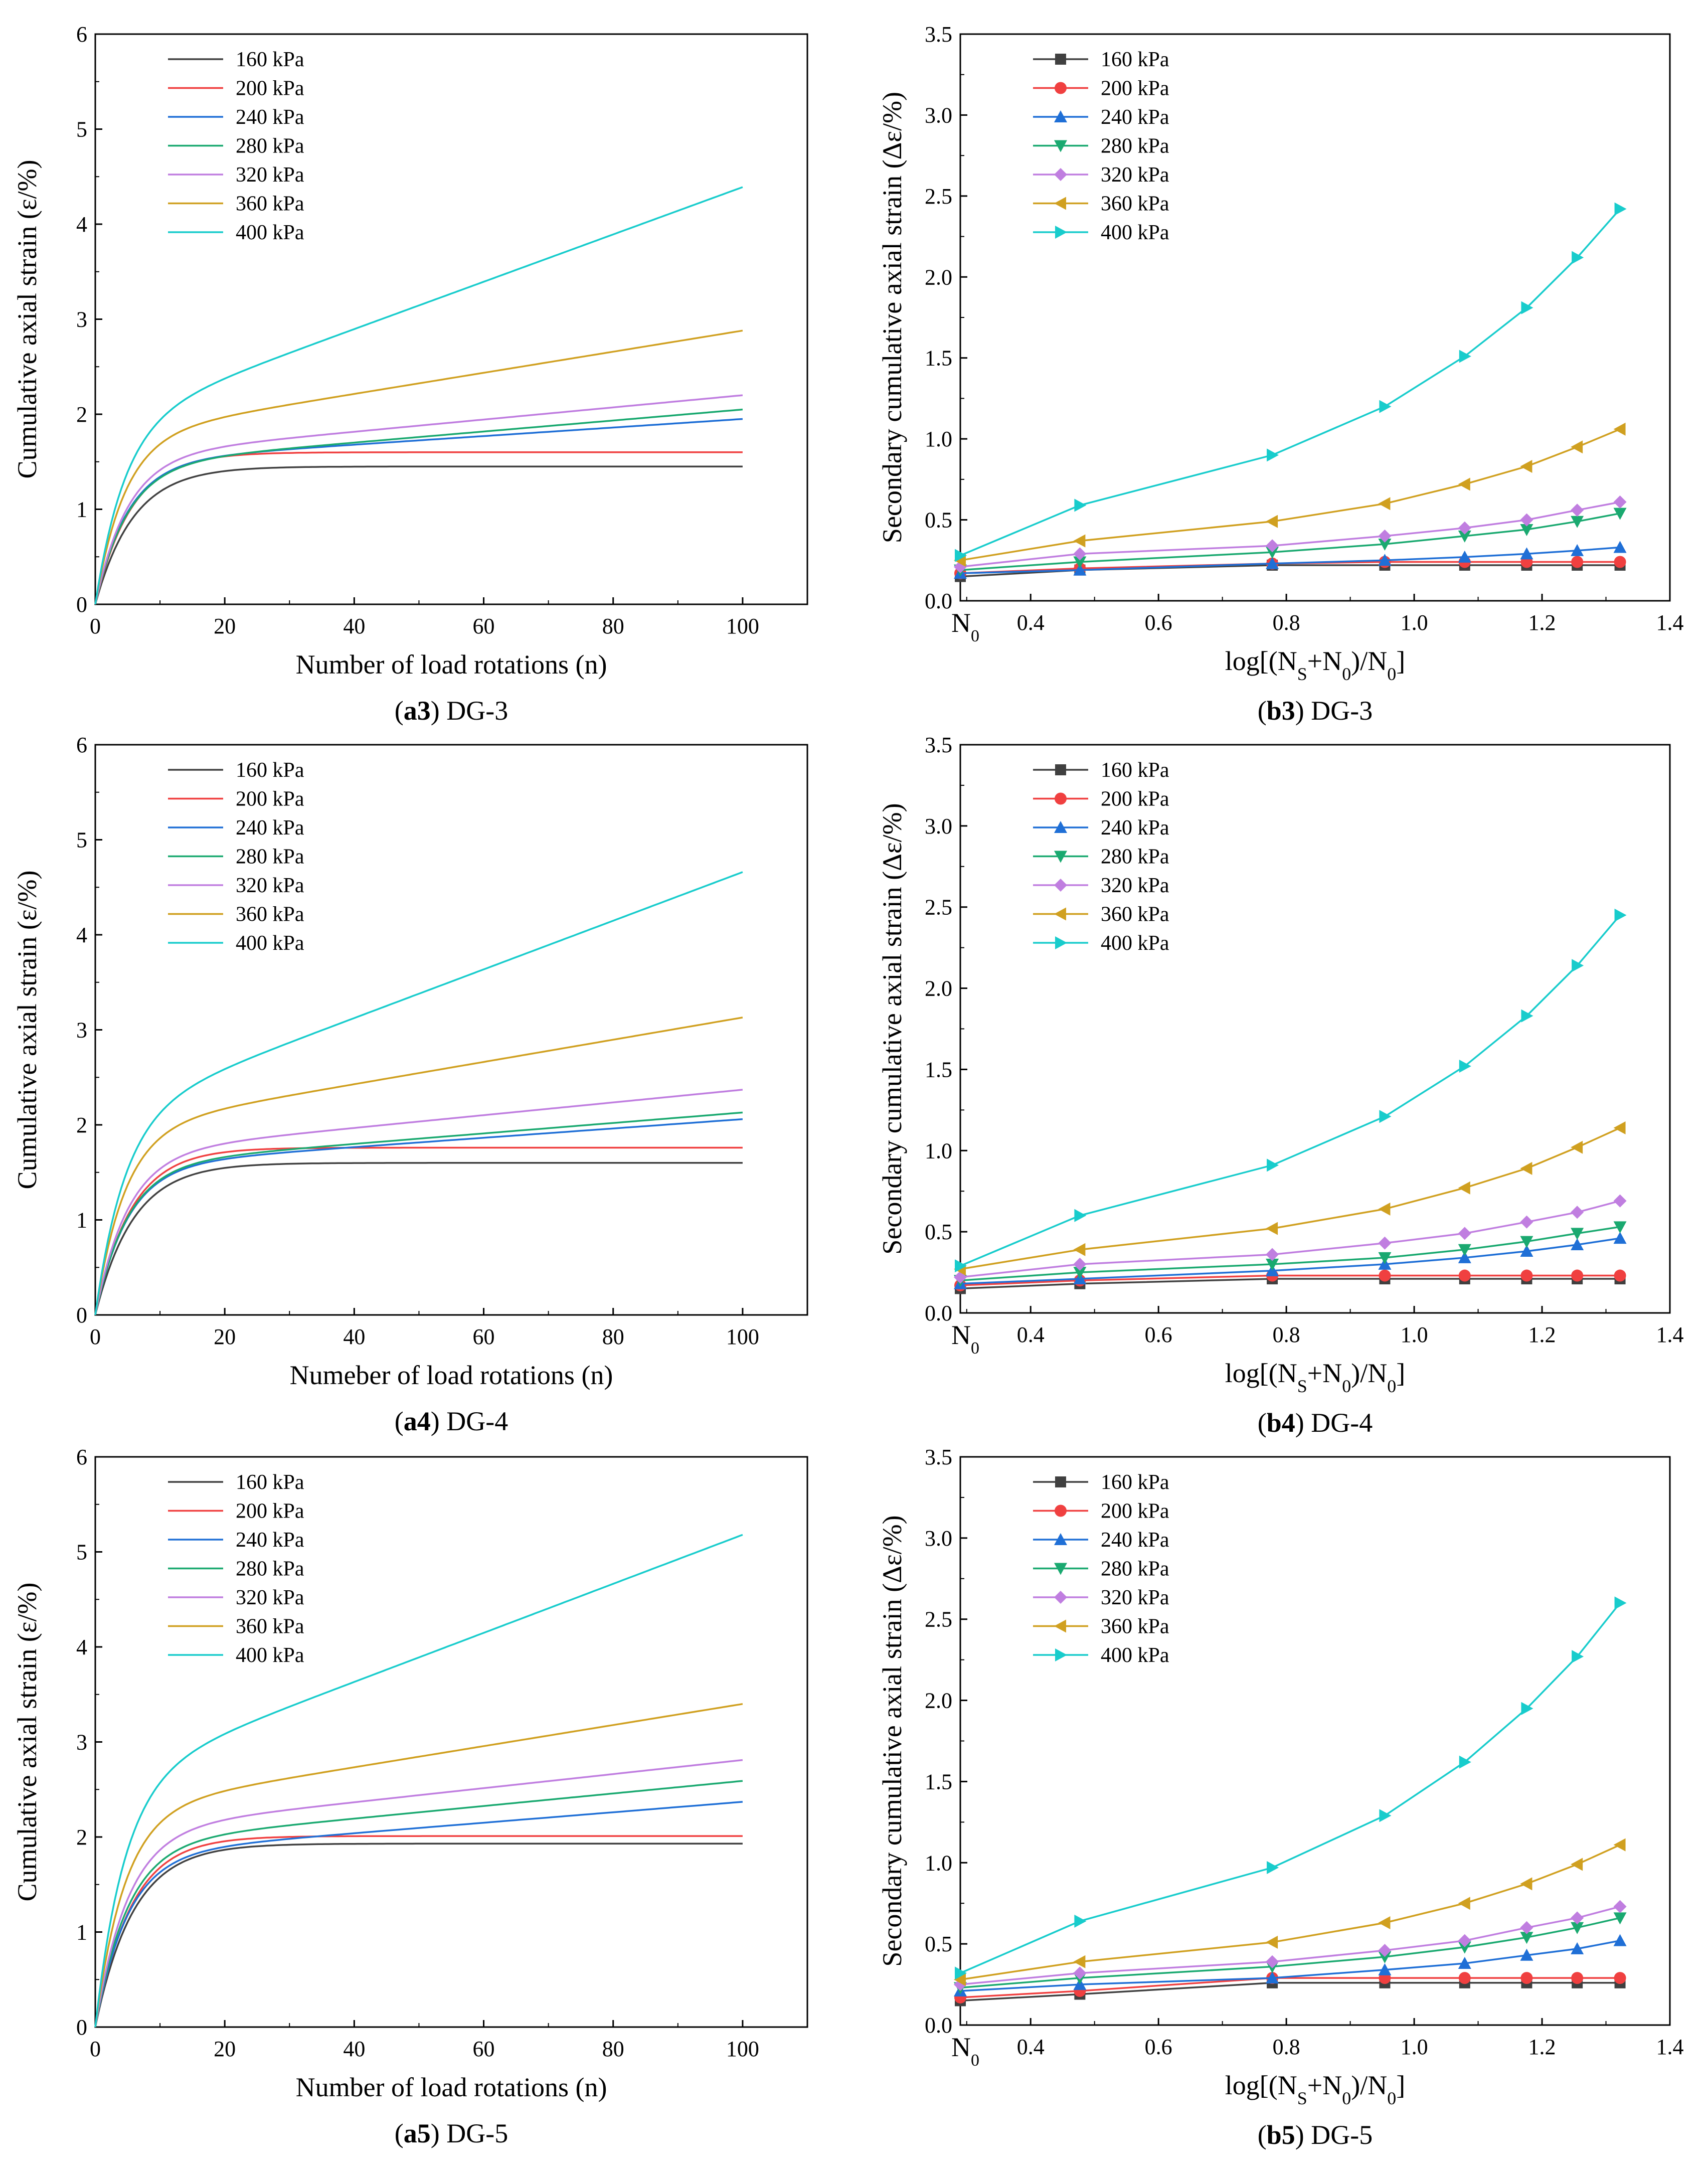 The image size is (1708, 2174). What do you see at coordinates (1315, 2089) in the screenshot?
I see `x-axis-label: log[(NS+N0)/N0]` at bounding box center [1315, 2089].